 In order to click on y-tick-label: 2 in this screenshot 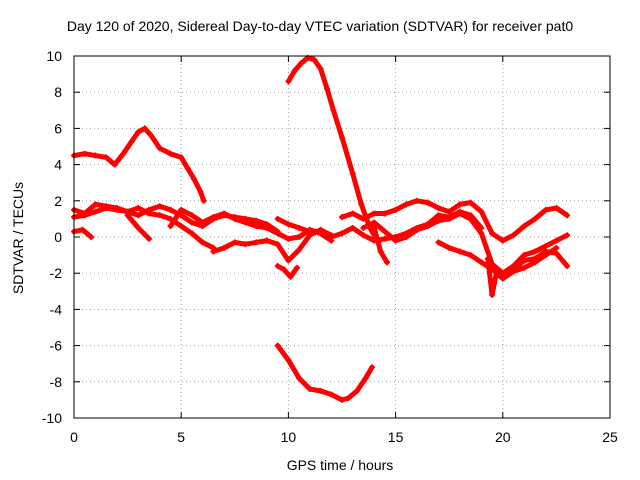, I will do `click(58, 201)`.